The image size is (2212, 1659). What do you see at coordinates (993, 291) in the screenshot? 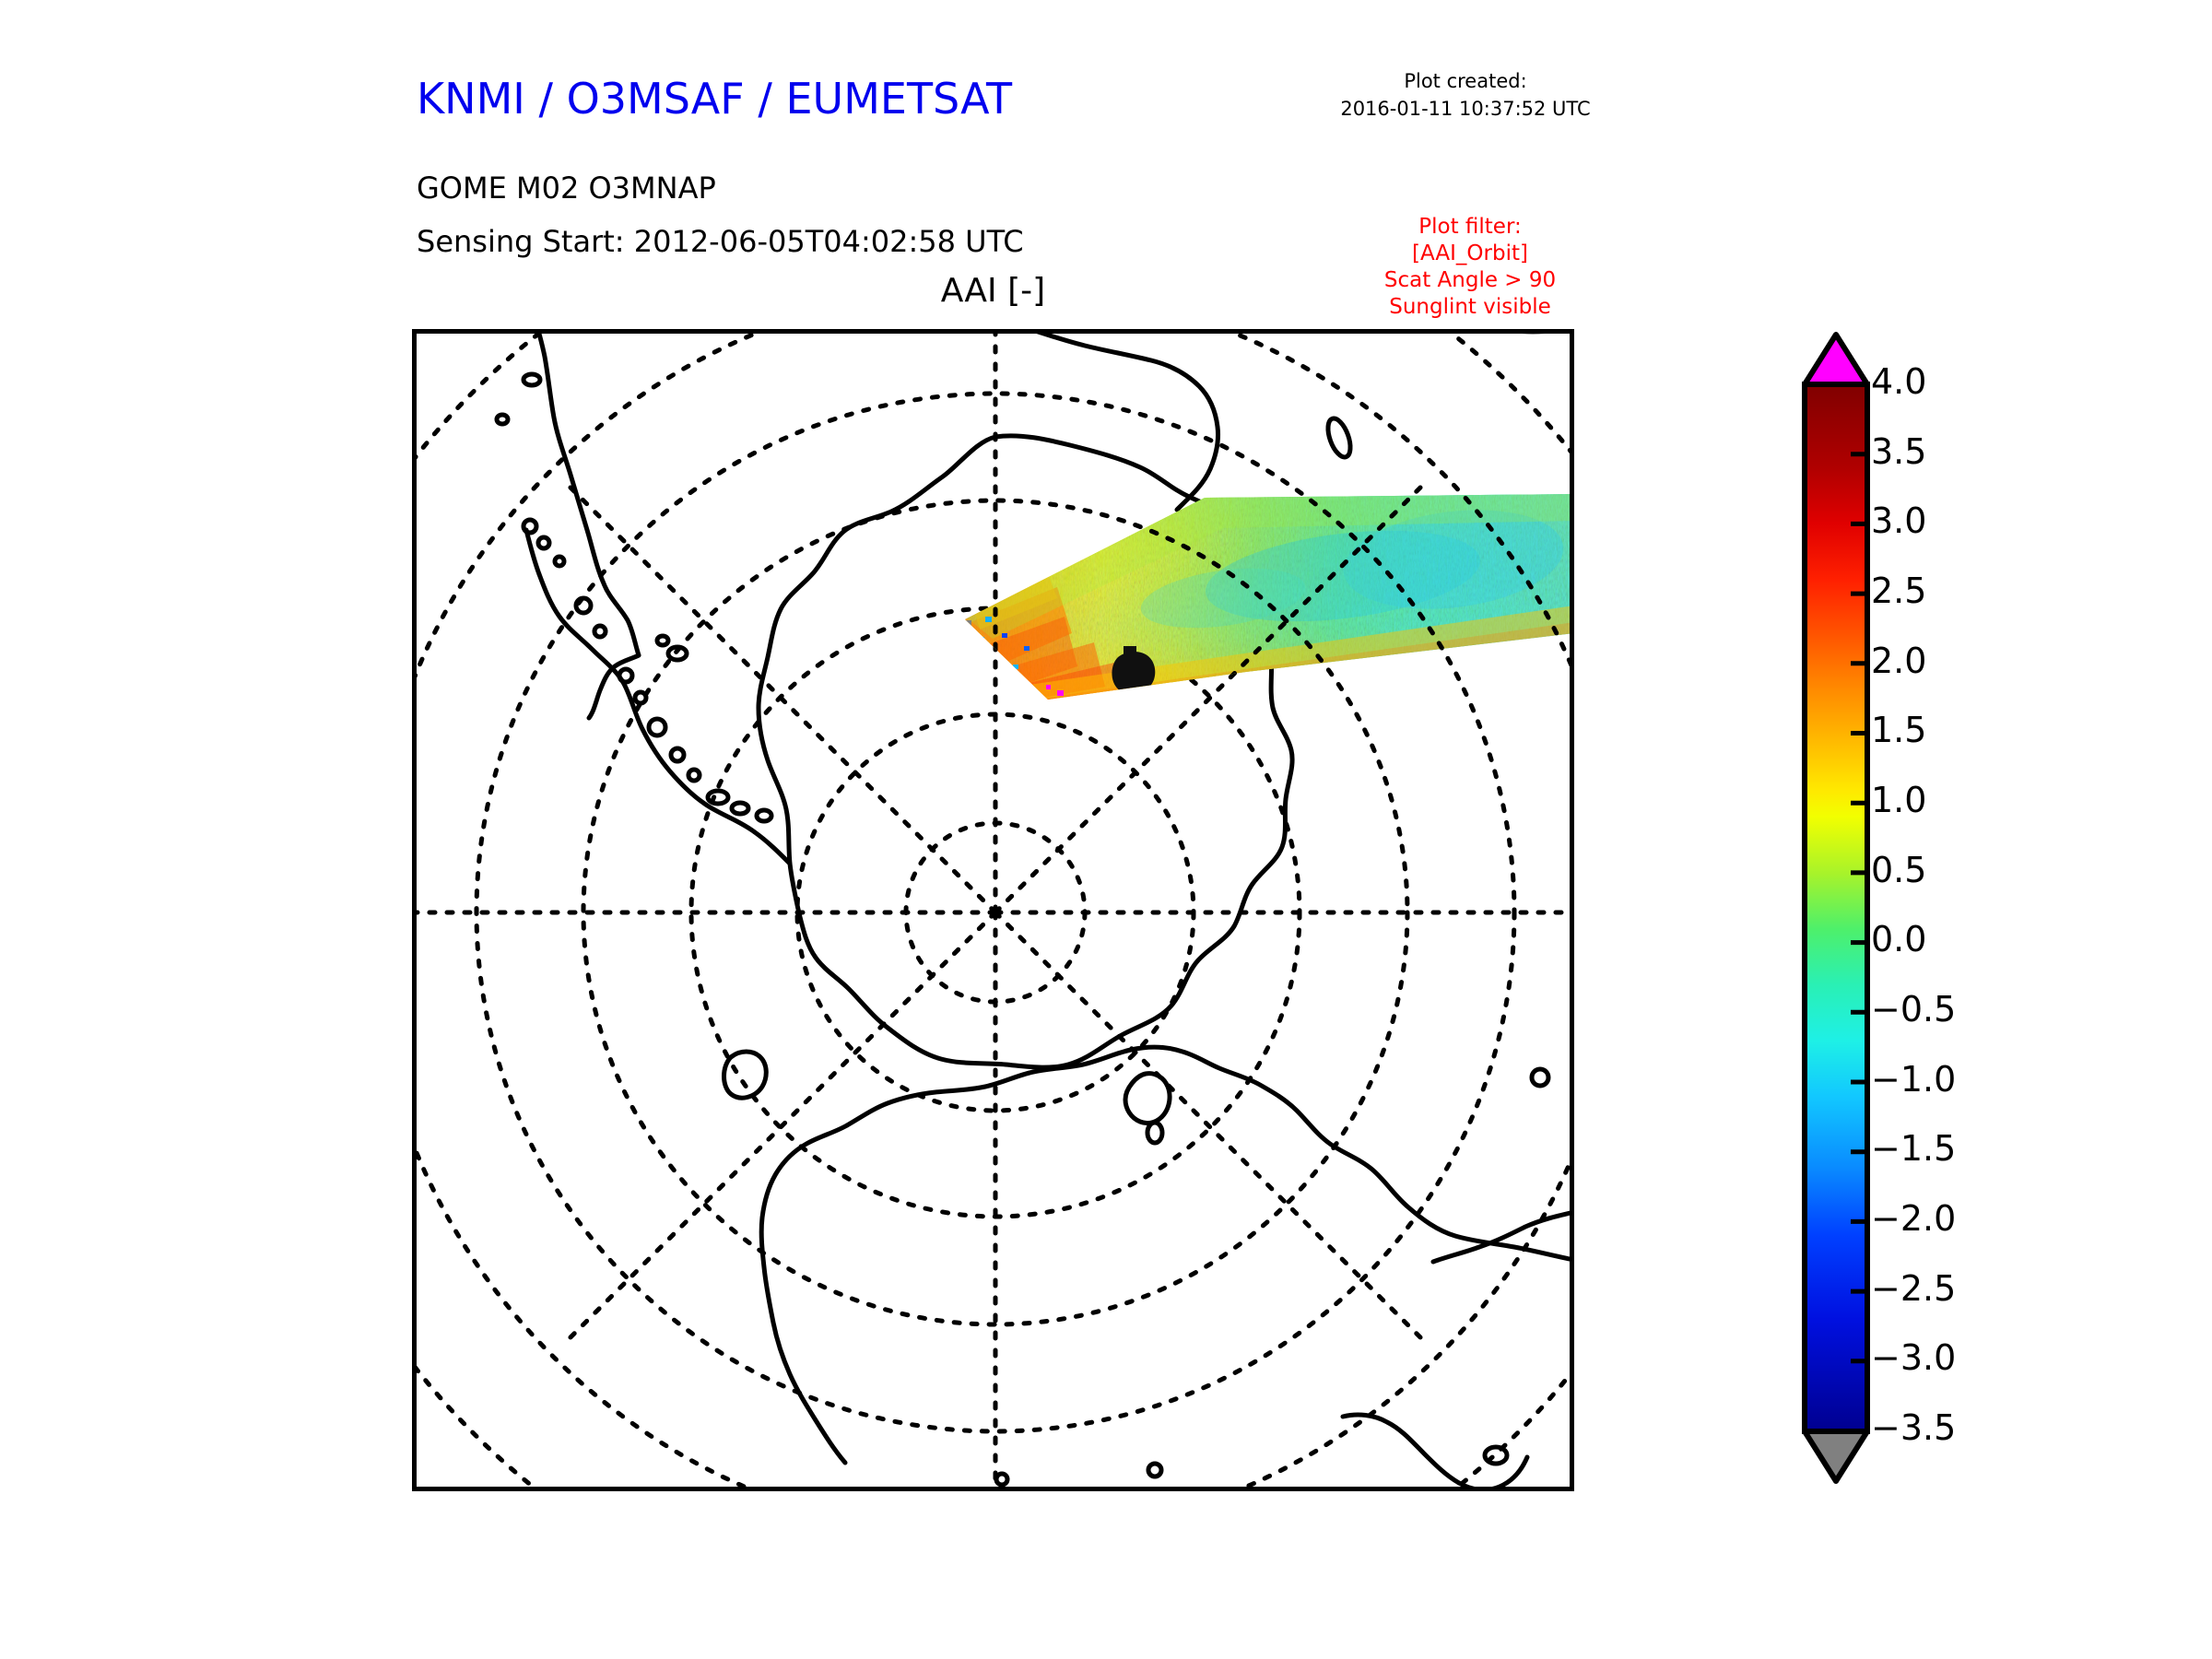
I see `plot-title: AAI [-]` at bounding box center [993, 291].